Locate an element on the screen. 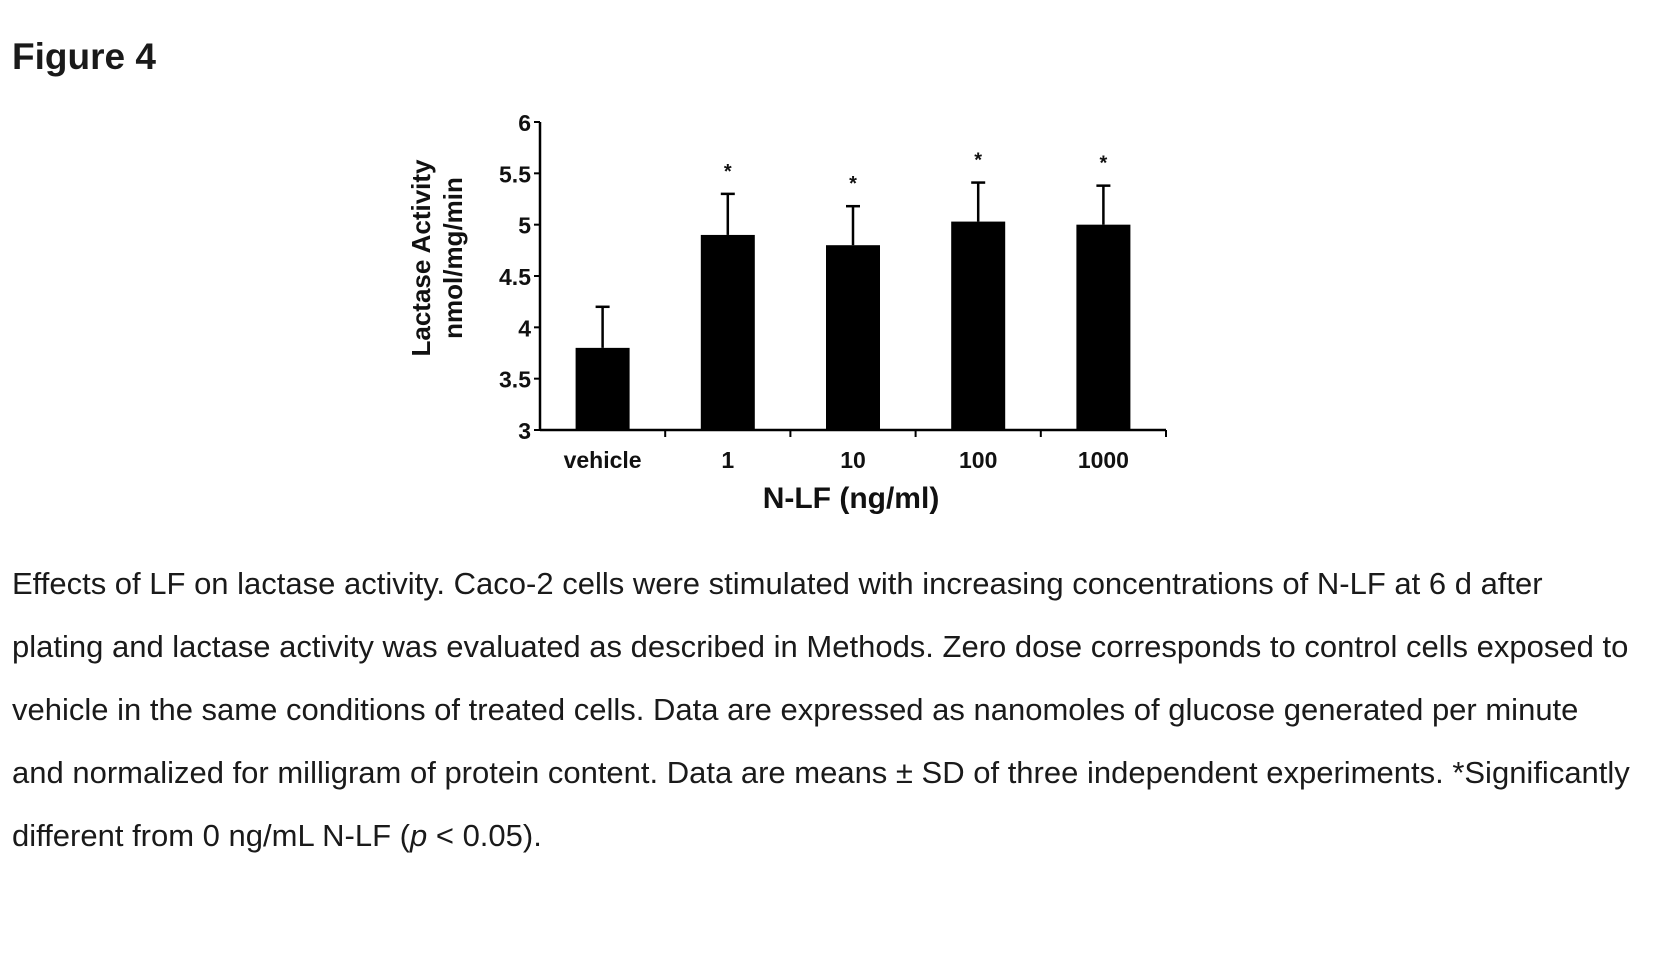  x-tick-label-10: 10 is located at coordinates (853, 460).